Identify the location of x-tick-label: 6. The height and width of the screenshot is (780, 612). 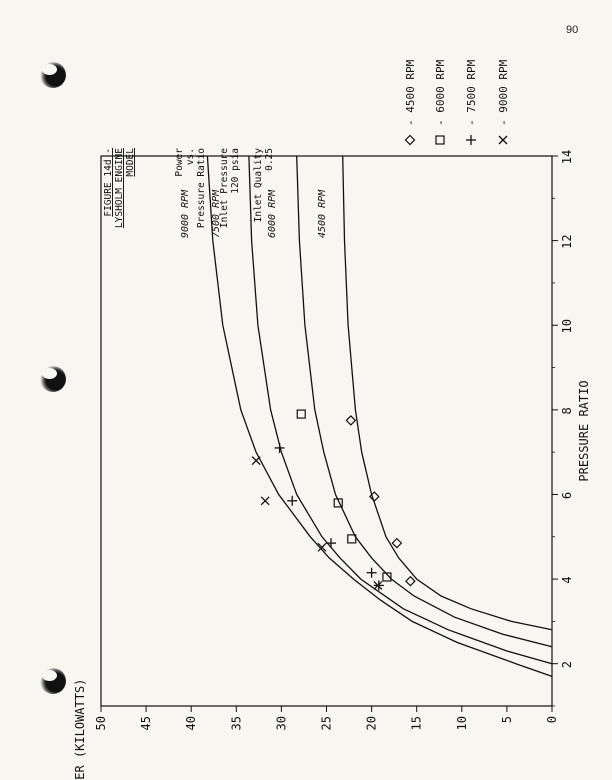
(567, 495).